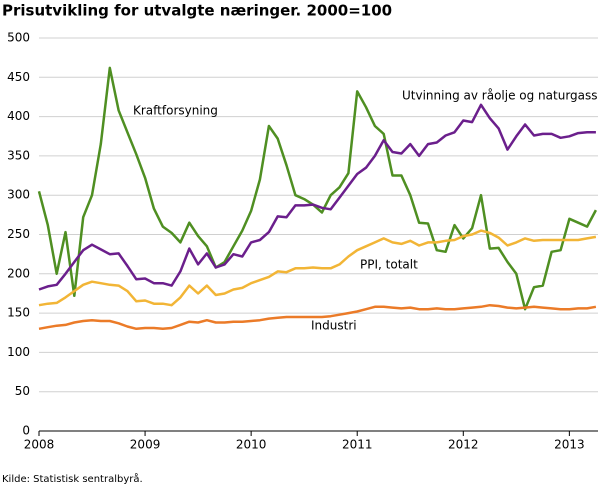  I want to click on x-tick-label: 2013, so click(569, 445).